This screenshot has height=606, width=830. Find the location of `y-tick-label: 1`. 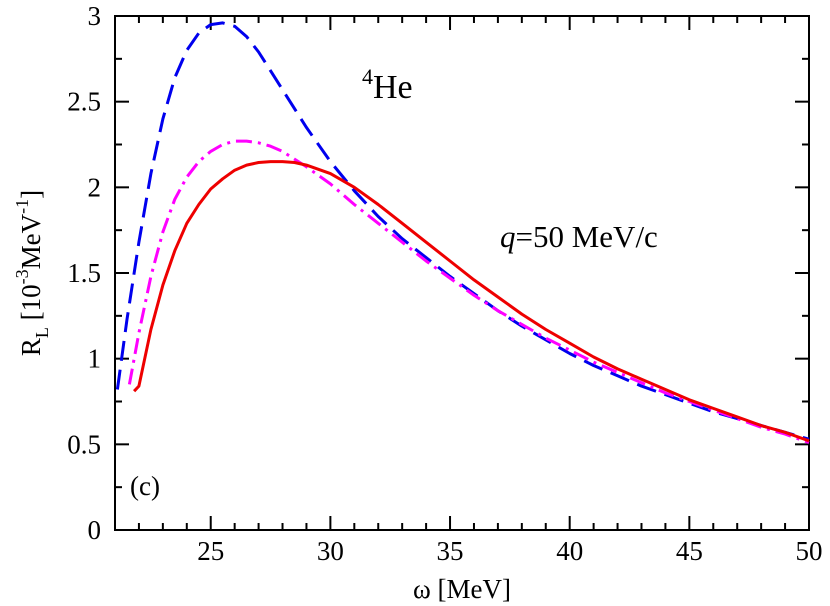

y-tick-label: 1 is located at coordinates (95, 359).